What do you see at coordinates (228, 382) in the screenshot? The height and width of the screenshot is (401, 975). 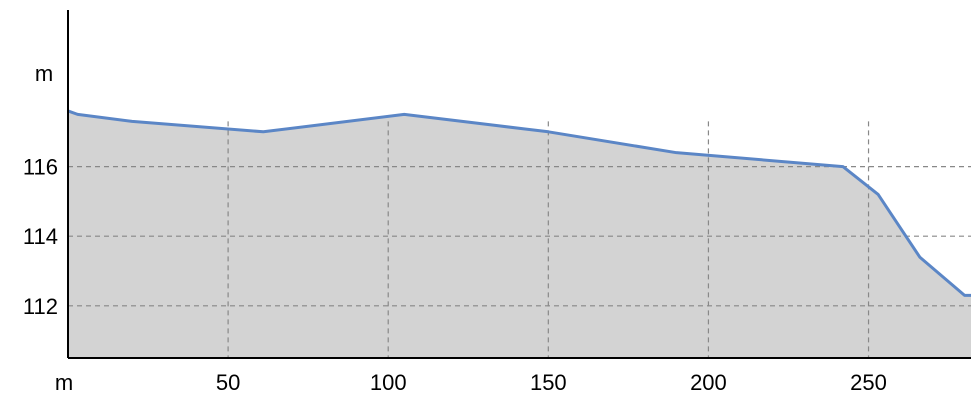 I see `x-tick-label-50: 50` at bounding box center [228, 382].